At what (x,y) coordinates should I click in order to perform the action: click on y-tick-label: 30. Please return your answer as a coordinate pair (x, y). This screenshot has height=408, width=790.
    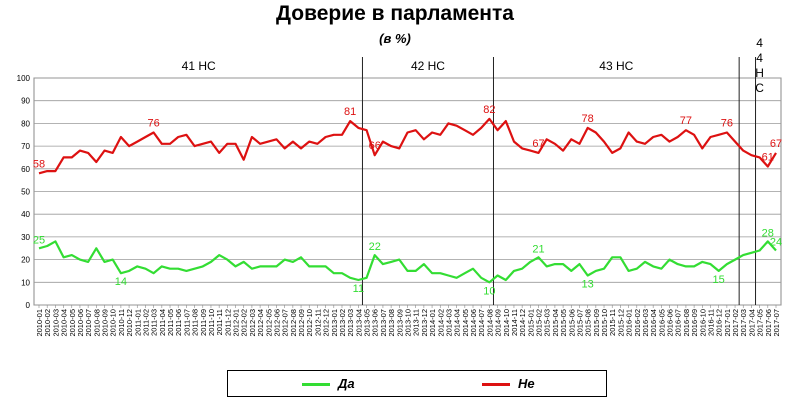
    Looking at the image, I should click on (25, 237).